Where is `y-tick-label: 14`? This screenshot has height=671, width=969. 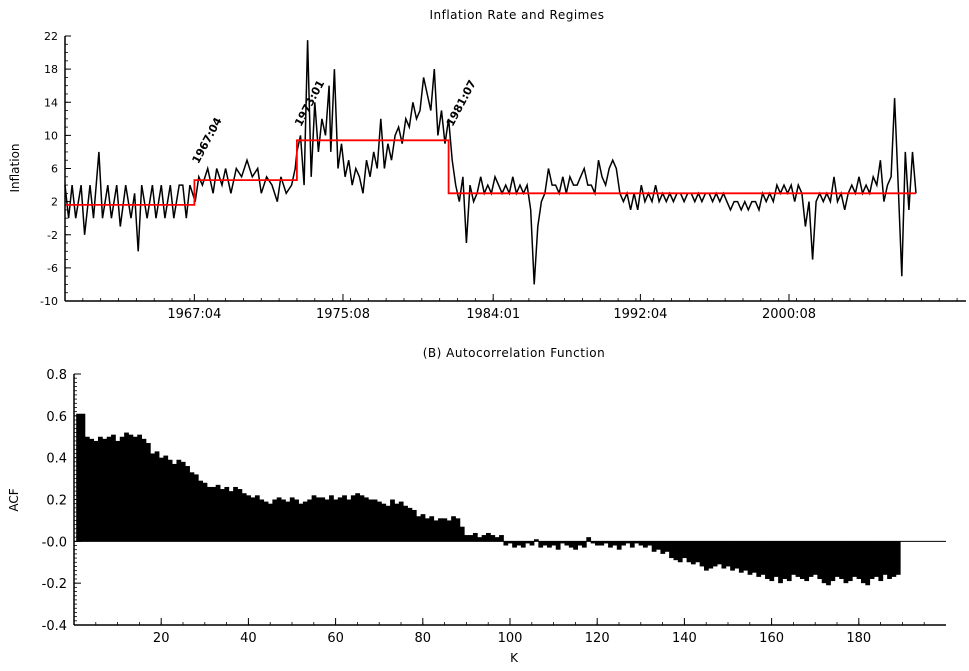 y-tick-label: 14 is located at coordinates (51, 102).